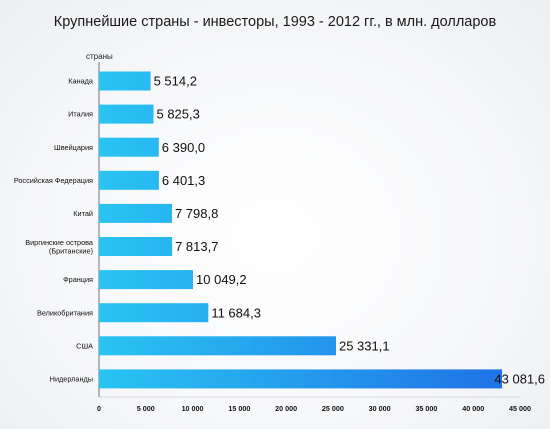 The width and height of the screenshot is (550, 429). I want to click on category-label: Канада, so click(81, 81).